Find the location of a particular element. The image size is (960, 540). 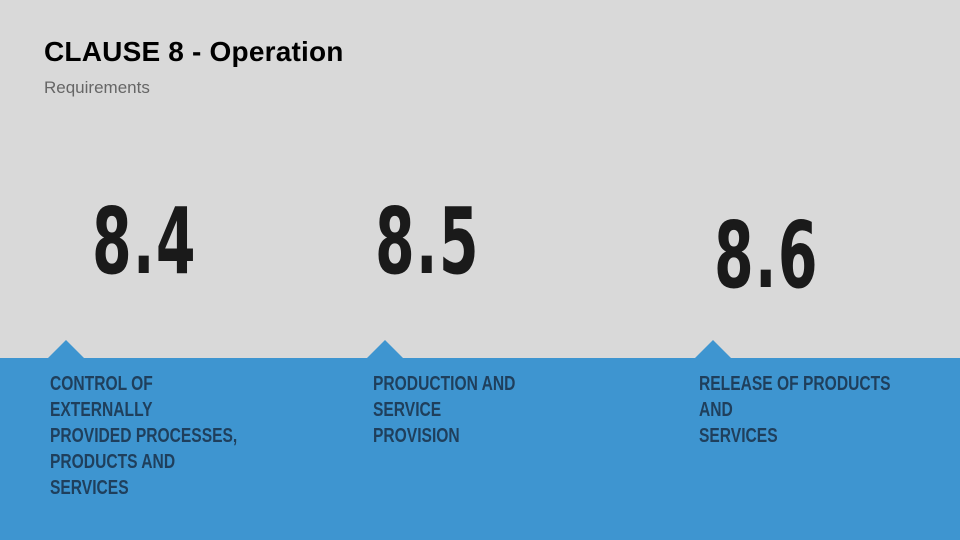

section-caption-8-5: PRODUCTION AND SERVICE PROVISION is located at coordinates (444, 410).